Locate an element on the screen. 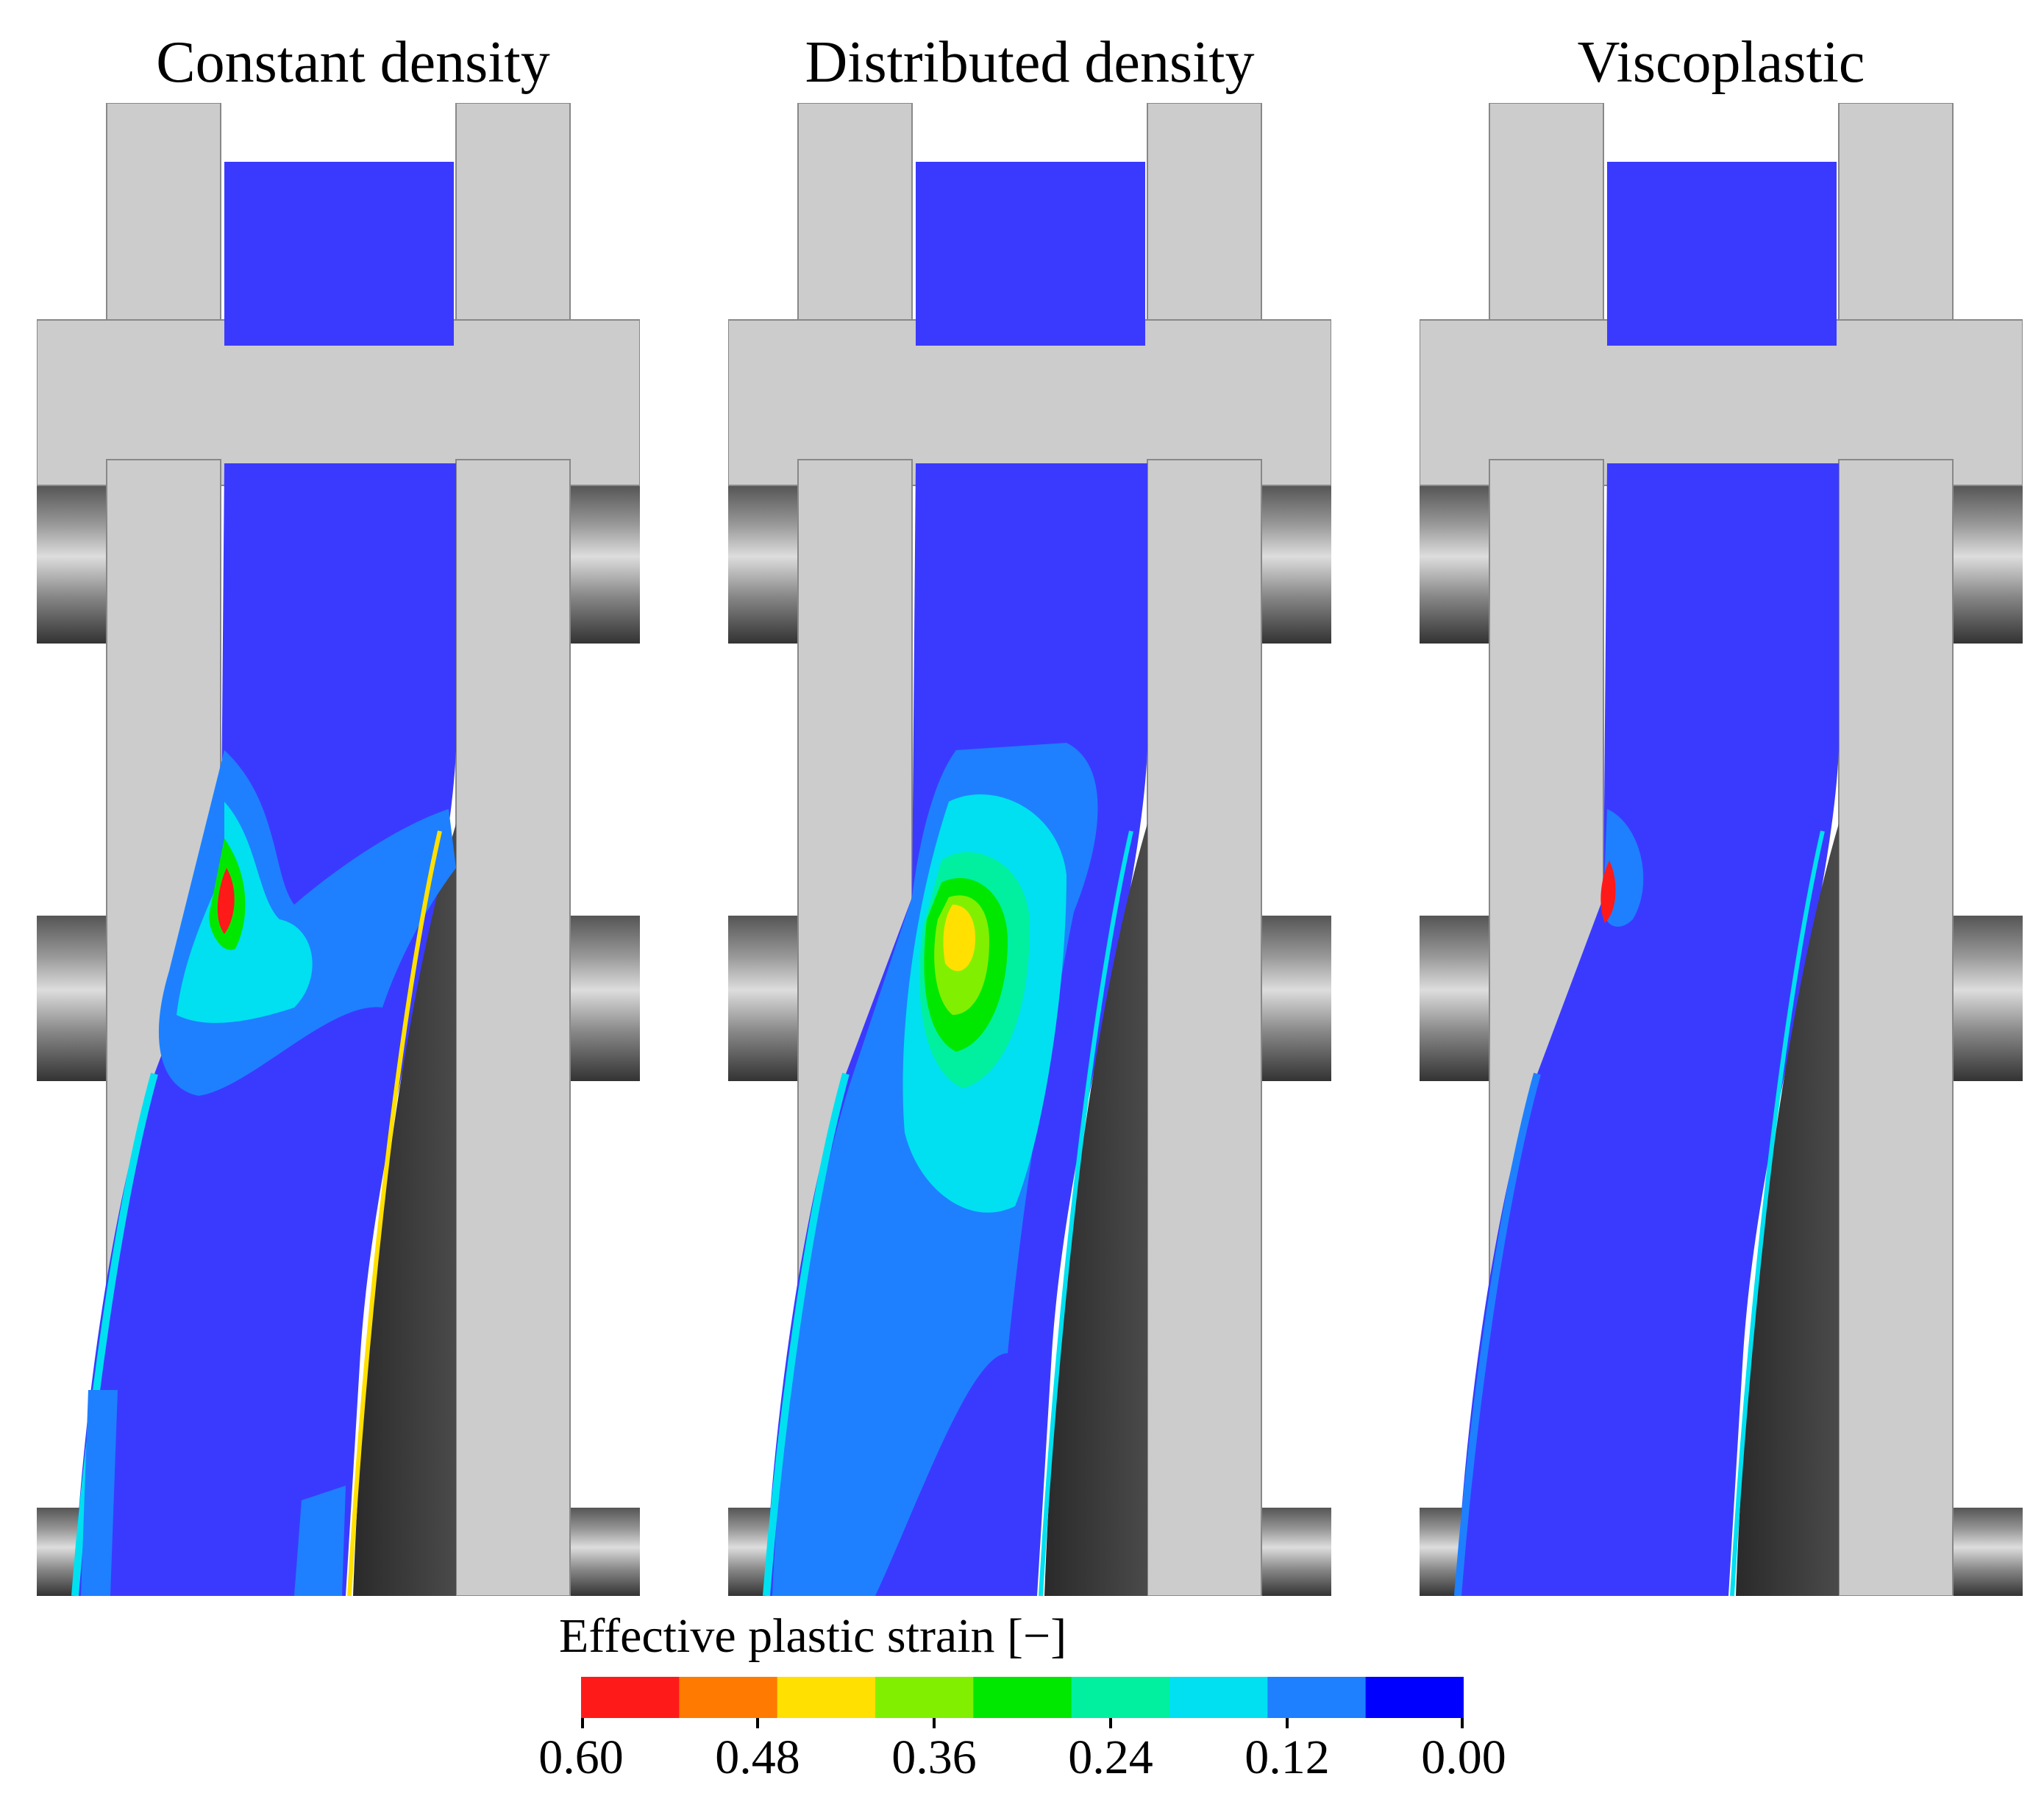 This screenshot has width=2044, height=1807. strain-band-yellow is located at coordinates (959, 938).